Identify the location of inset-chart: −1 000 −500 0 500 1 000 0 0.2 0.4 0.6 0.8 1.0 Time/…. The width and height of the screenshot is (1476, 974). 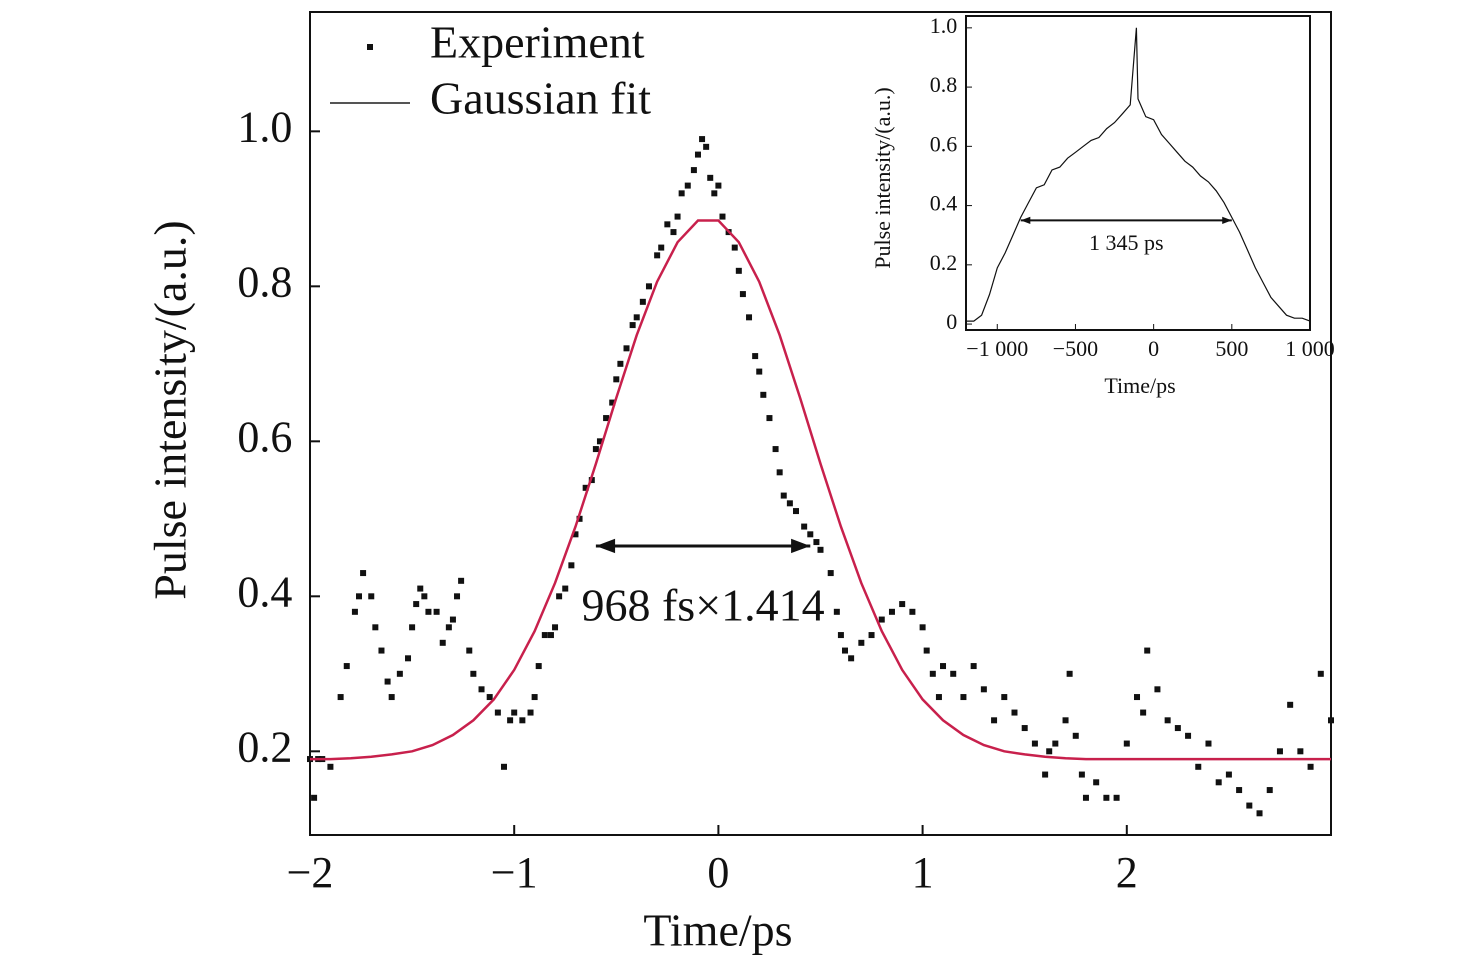
(1102, 205).